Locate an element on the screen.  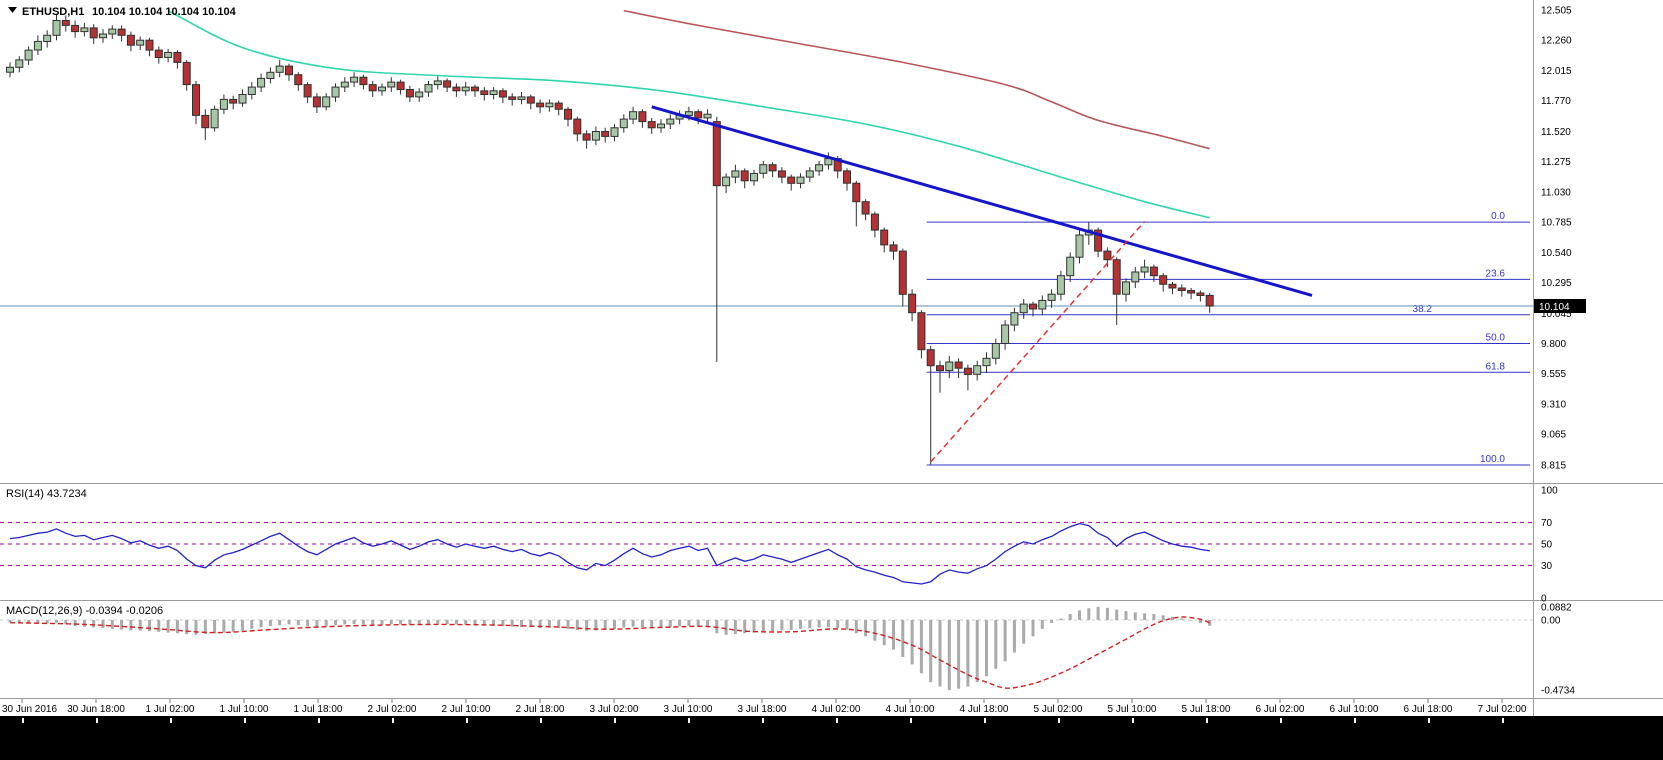
macd-axis-label: 0.00 is located at coordinates (1551, 621).